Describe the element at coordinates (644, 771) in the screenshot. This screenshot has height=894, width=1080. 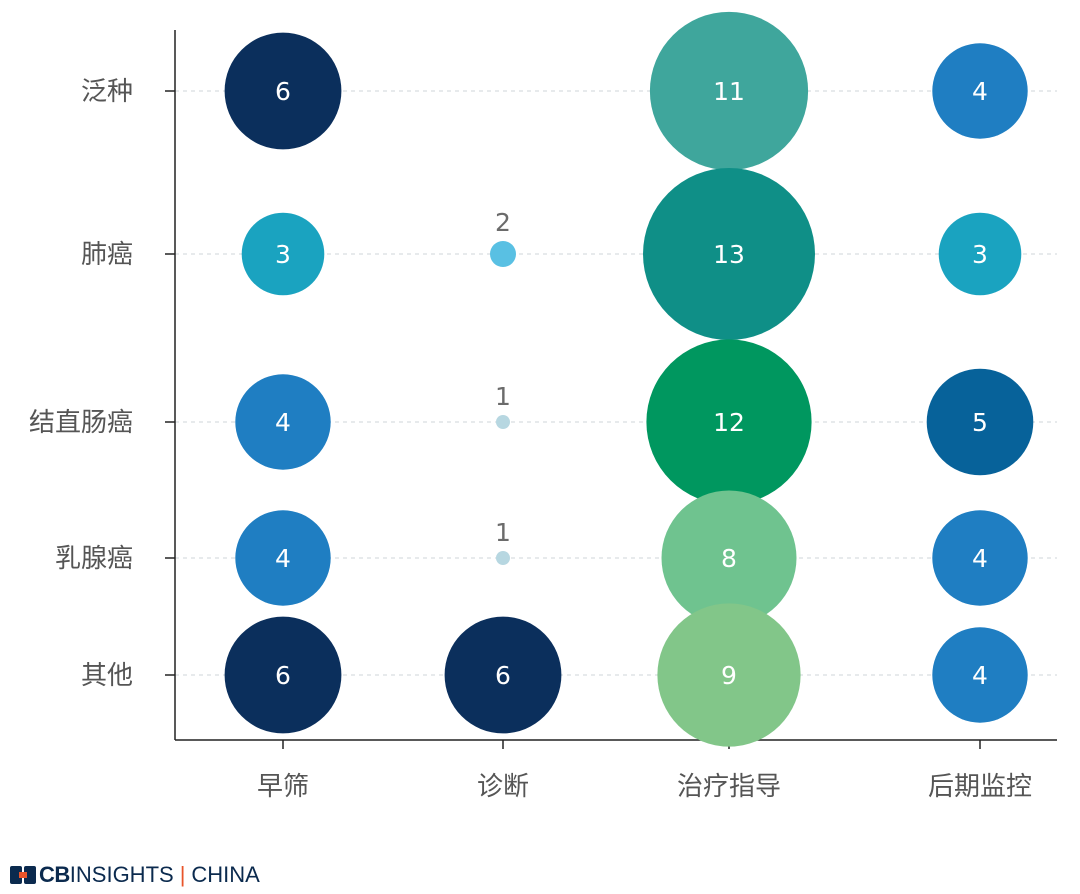
I see `x-axis-ticks: 早筛 诊断 治疗指导 后期监控` at that location.